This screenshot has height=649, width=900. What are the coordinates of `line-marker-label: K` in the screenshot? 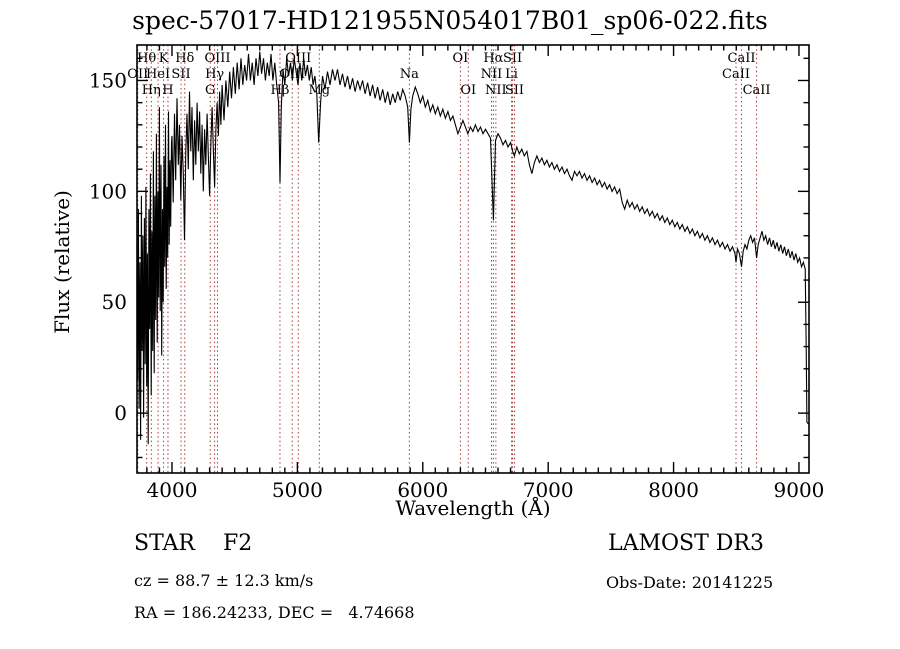 It's located at (164, 58).